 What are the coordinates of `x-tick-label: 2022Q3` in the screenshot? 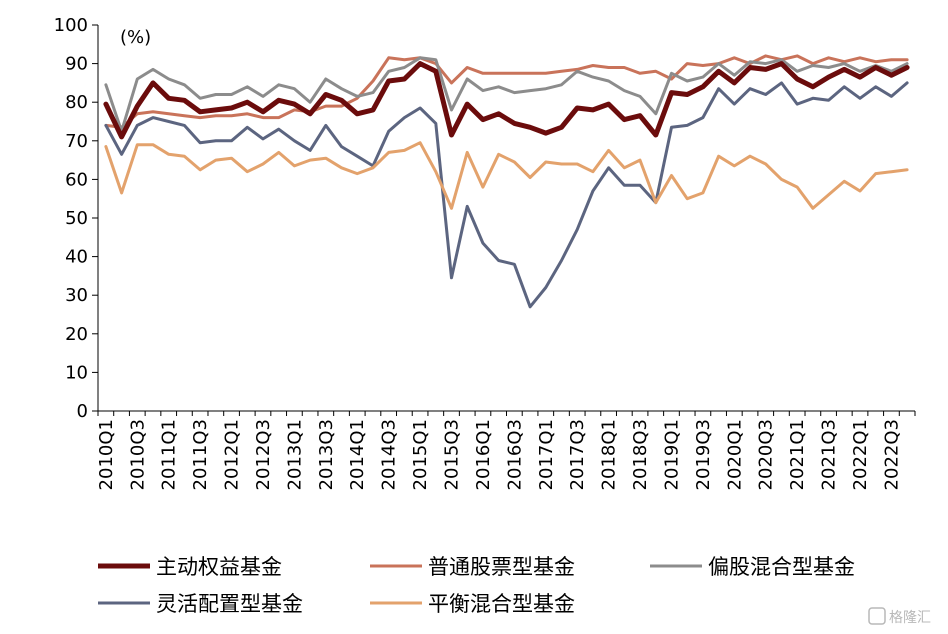 It's located at (891, 454).